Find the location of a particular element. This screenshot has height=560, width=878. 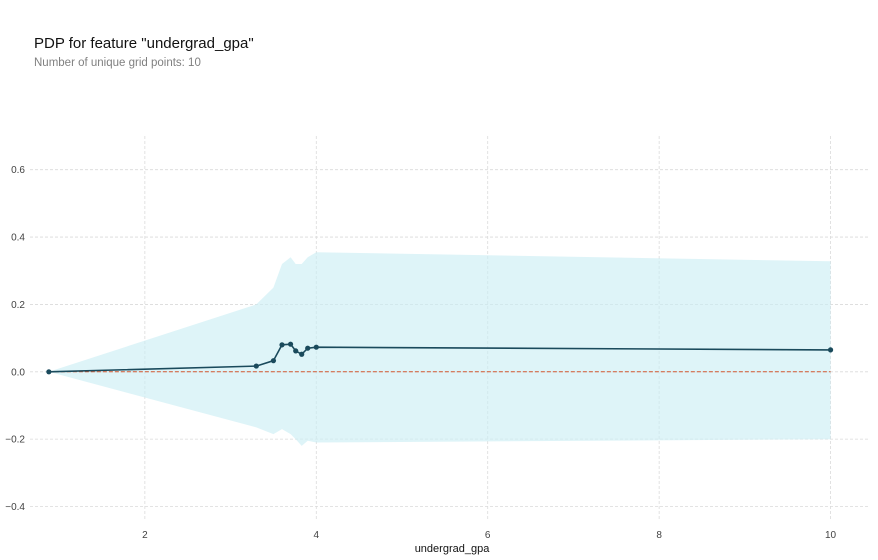

pdp-line is located at coordinates (439, 358).